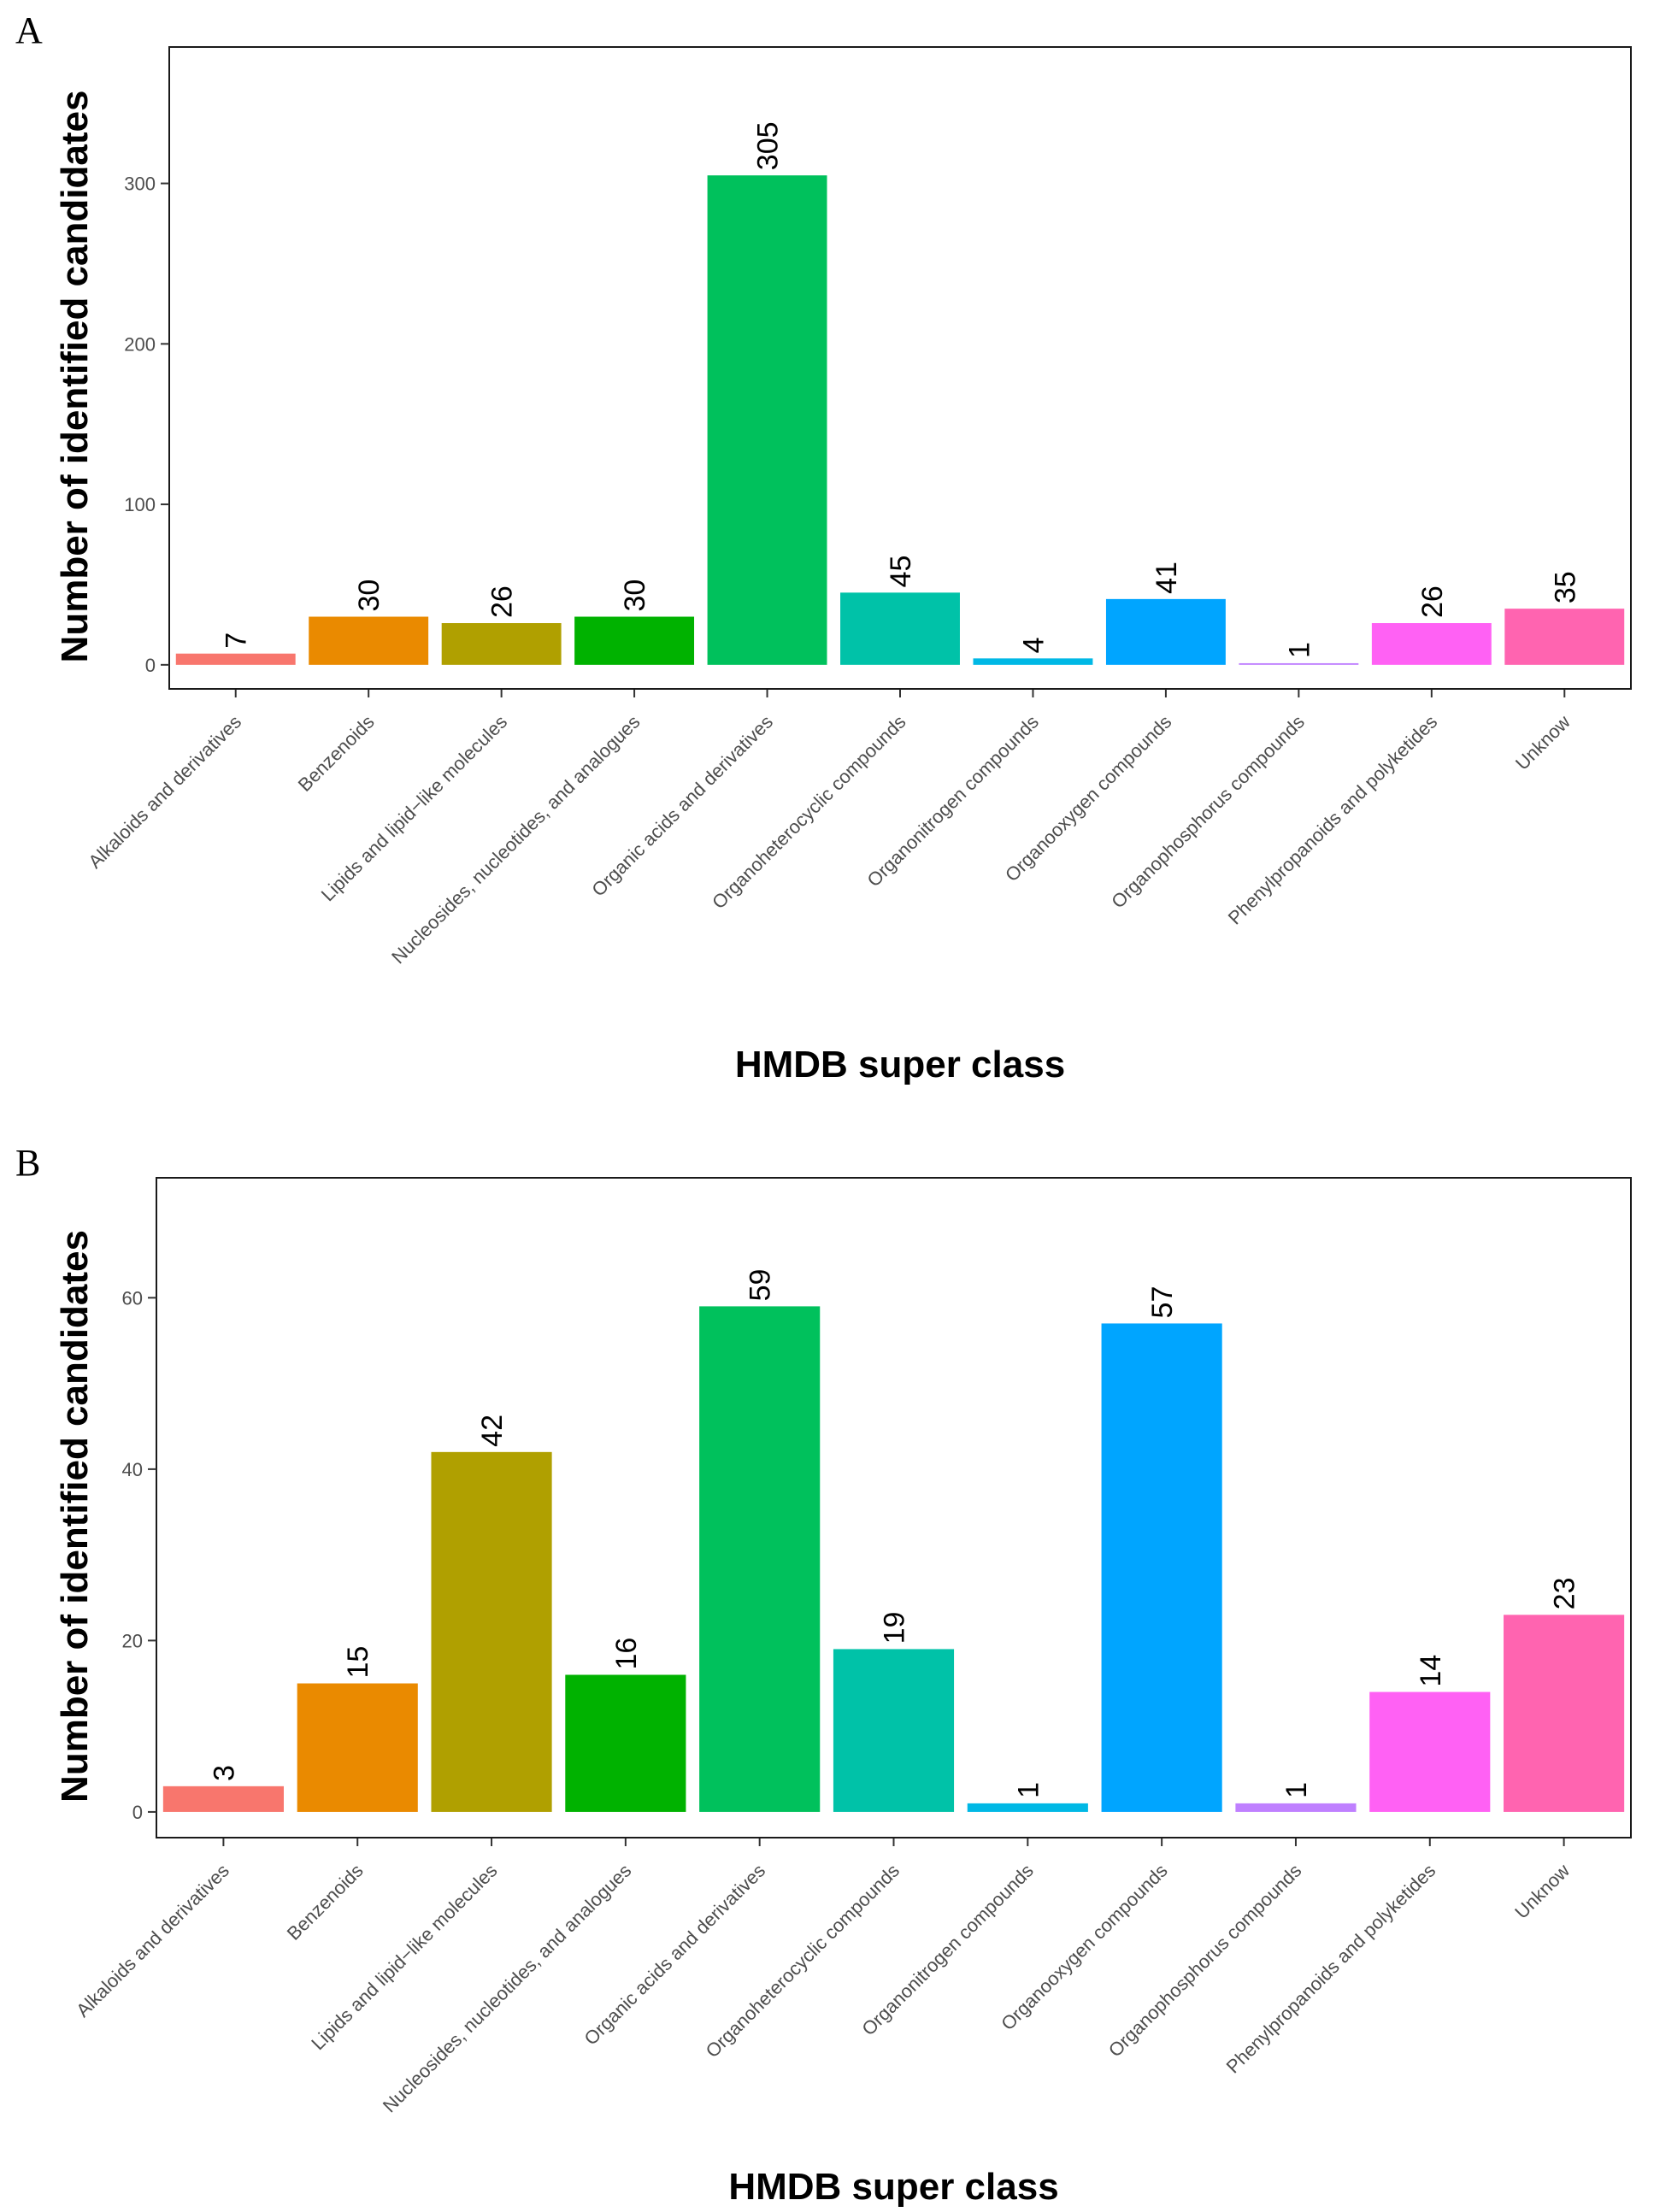  What do you see at coordinates (768, 145) in the screenshot?
I see `data-label: 305` at bounding box center [768, 145].